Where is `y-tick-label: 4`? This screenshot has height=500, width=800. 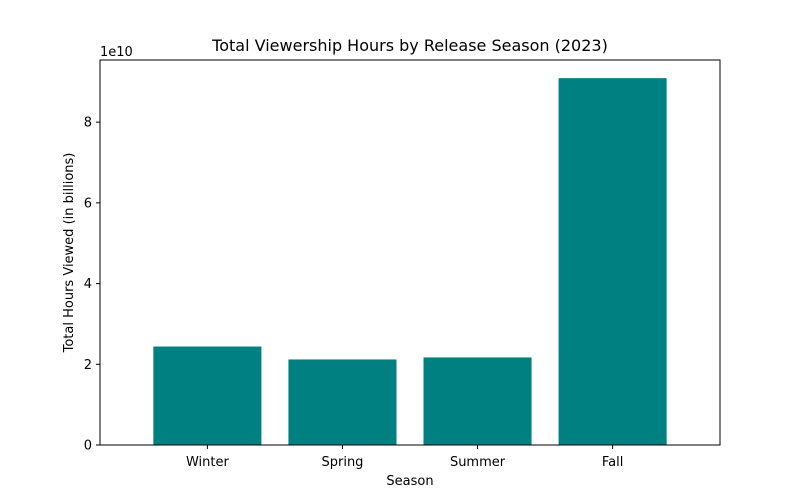 y-tick-label: 4 is located at coordinates (88, 284).